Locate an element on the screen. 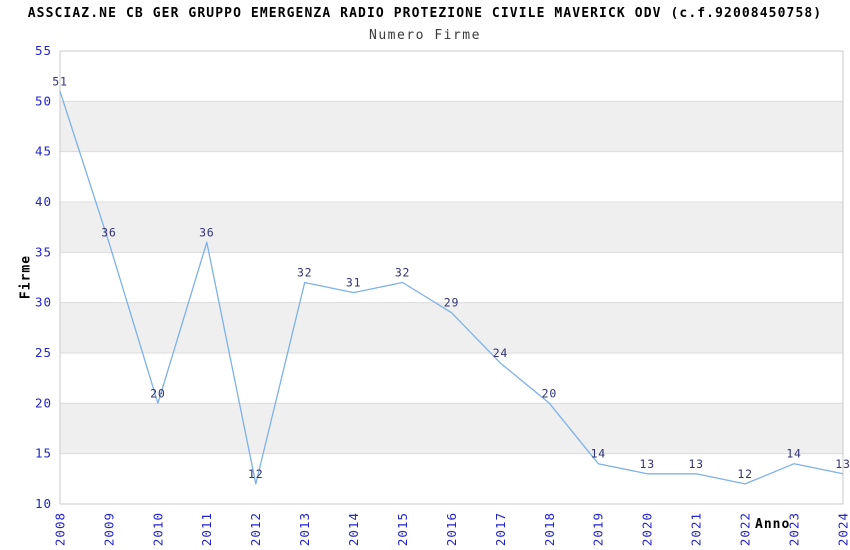 The image size is (850, 550). y-tick-label: 25 is located at coordinates (43, 352).